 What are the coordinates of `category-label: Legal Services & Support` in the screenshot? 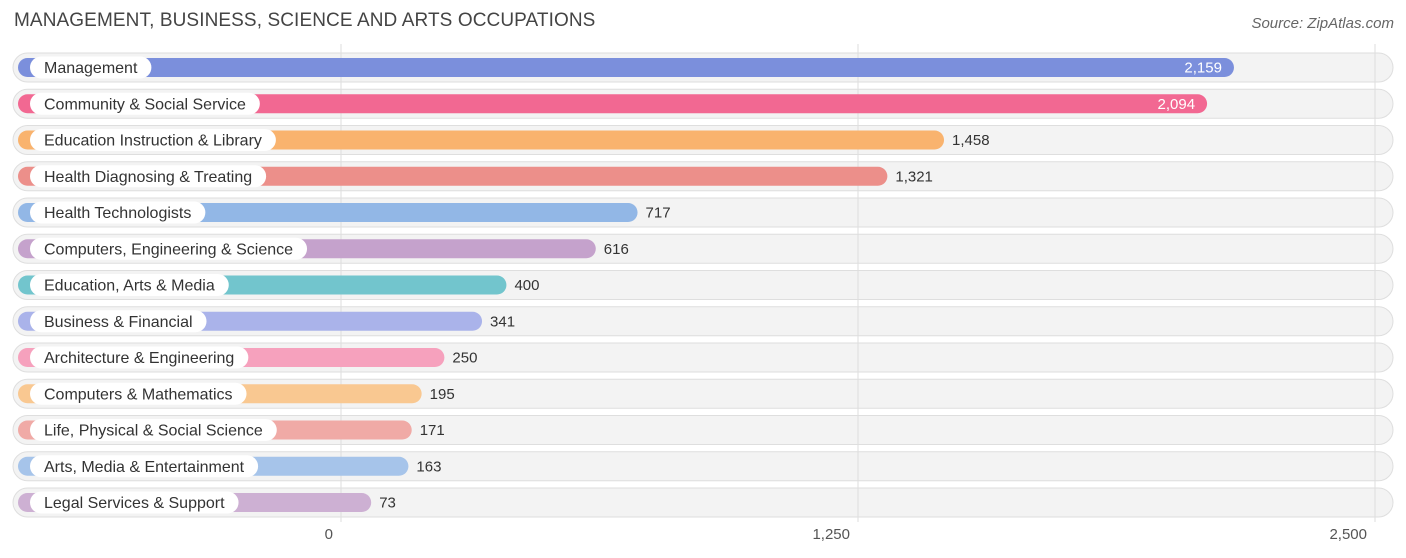 It's located at (134, 503).